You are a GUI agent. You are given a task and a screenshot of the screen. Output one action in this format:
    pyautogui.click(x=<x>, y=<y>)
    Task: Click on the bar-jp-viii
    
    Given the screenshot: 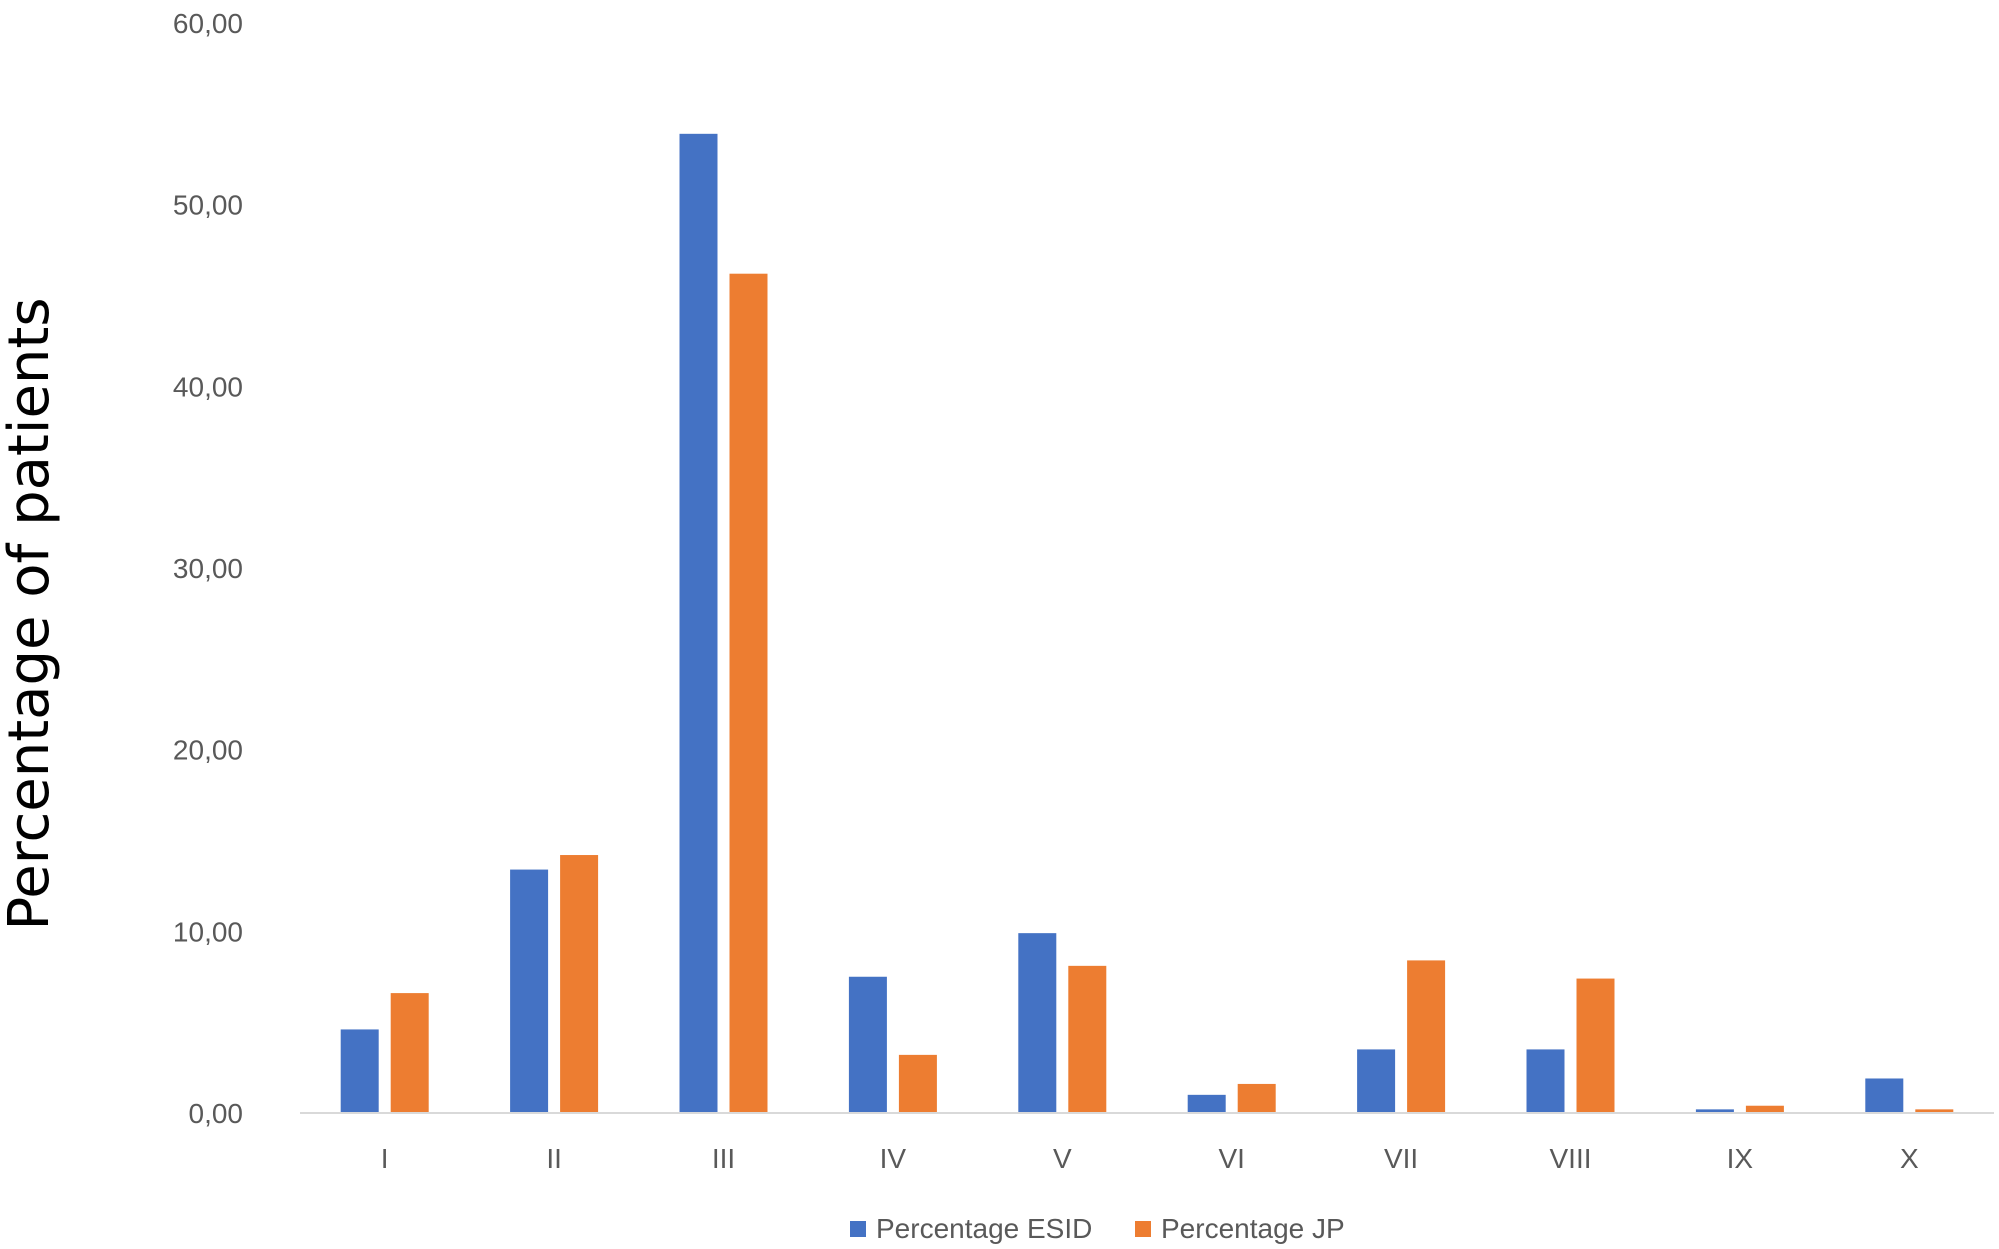 What is the action you would take?
    pyautogui.click(x=1595, y=1045)
    